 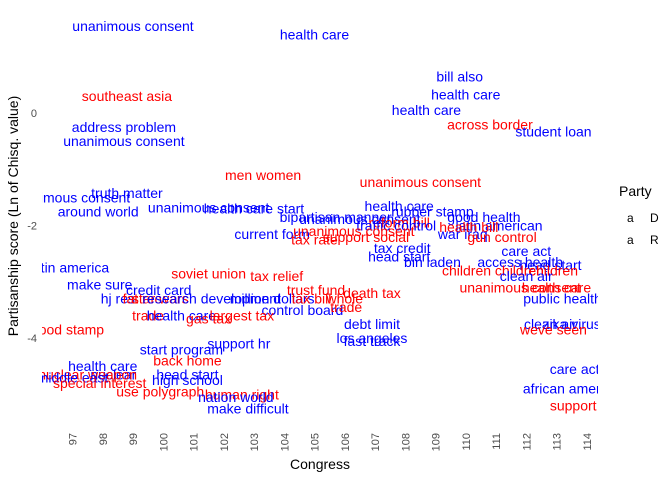 I want to click on word-point: nation world, so click(x=236, y=397).